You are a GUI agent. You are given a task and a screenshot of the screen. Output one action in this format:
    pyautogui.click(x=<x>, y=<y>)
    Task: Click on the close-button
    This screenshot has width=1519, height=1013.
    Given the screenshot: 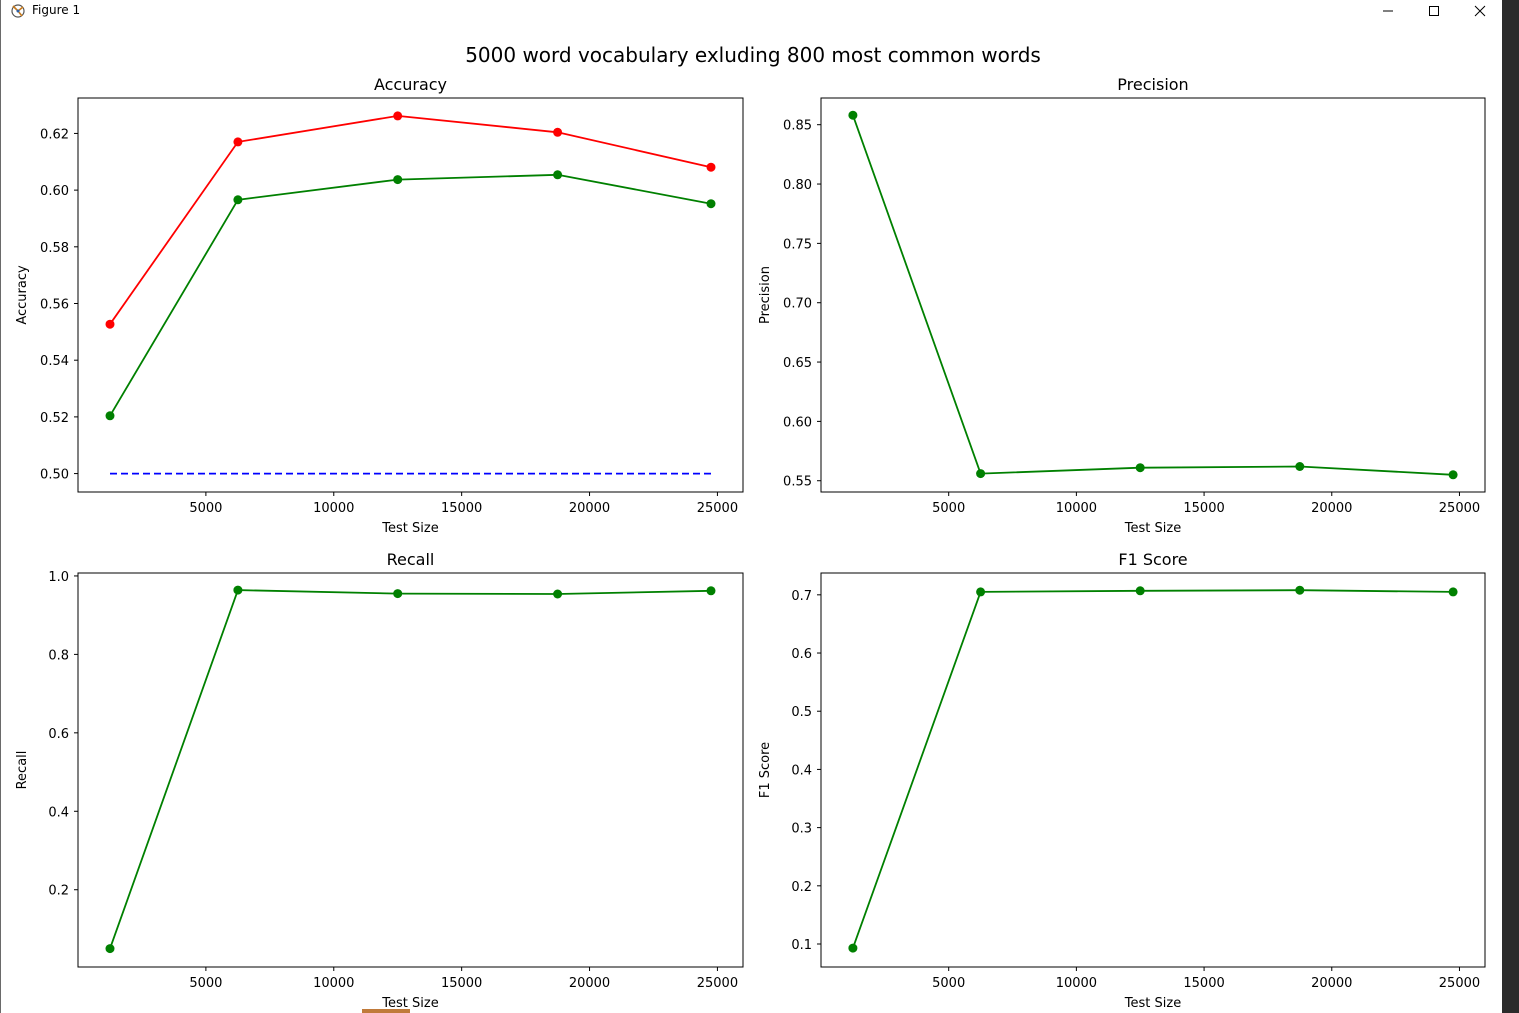 What is the action you would take?
    pyautogui.click(x=1480, y=11)
    